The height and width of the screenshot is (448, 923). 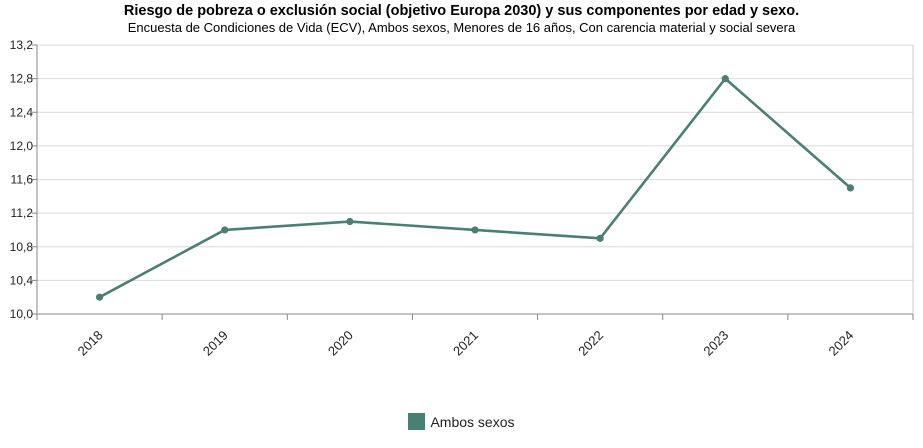 What do you see at coordinates (472, 421) in the screenshot?
I see `legend-label-ambos-sexos: Ambos sexos` at bounding box center [472, 421].